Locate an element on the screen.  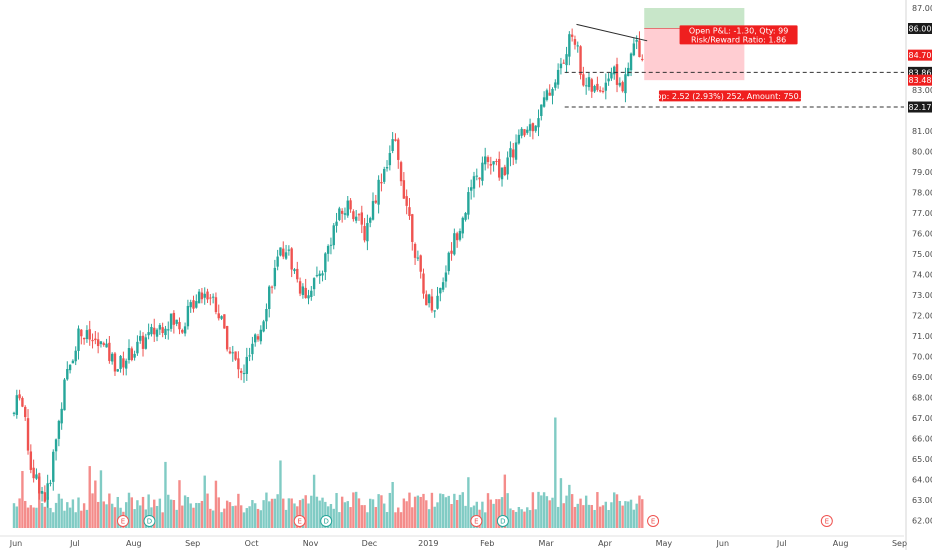
trendline is located at coordinates (612, 32).